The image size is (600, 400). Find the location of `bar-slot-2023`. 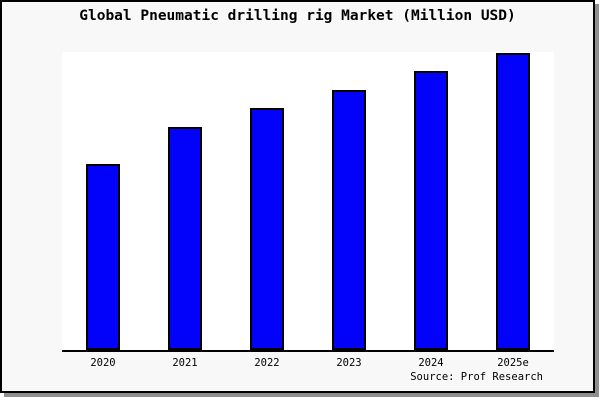

bar-slot-2023 is located at coordinates (349, 201).